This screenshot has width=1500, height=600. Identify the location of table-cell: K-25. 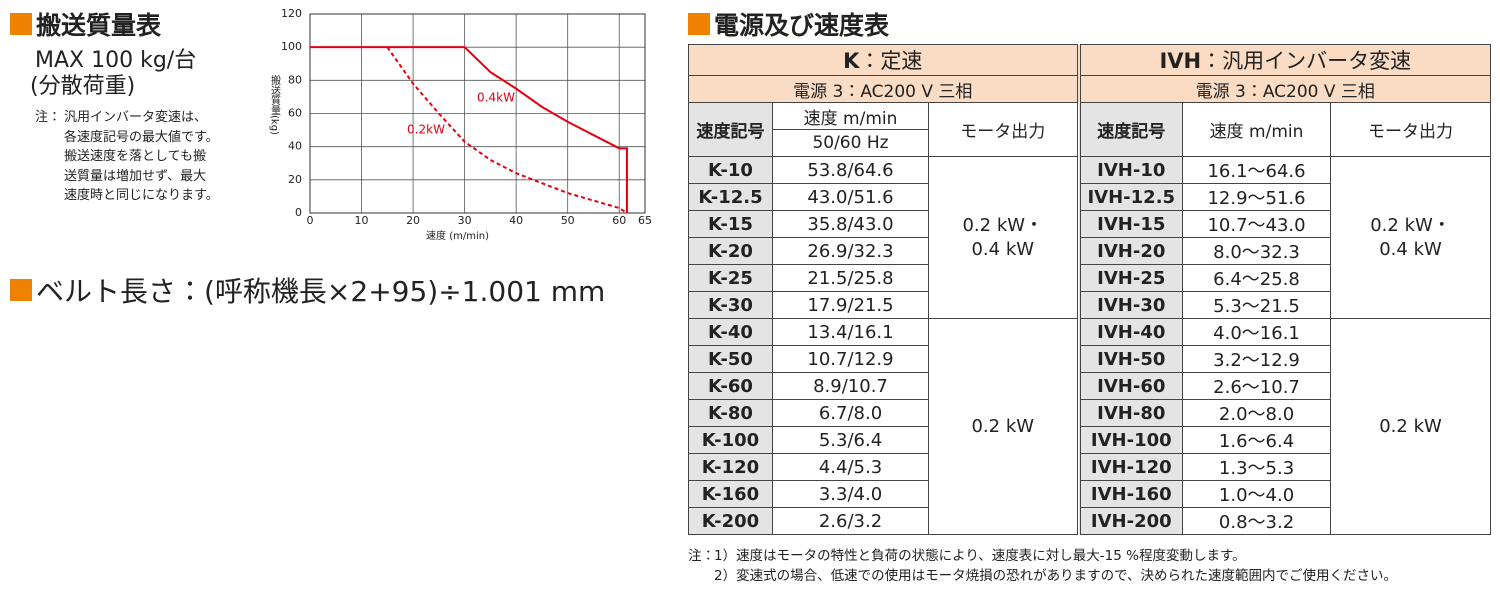
(730, 278).